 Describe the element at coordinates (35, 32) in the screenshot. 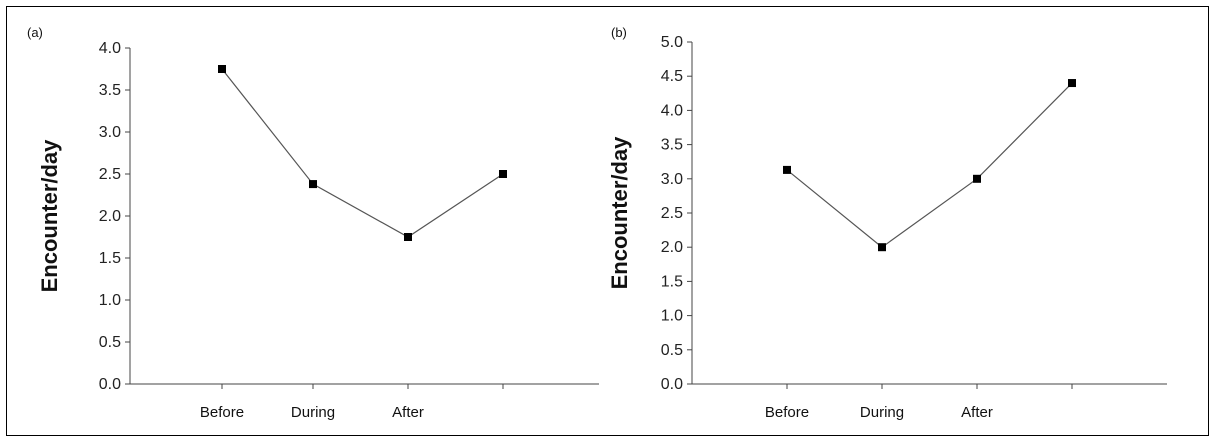

I see `panel-label: (a)` at that location.